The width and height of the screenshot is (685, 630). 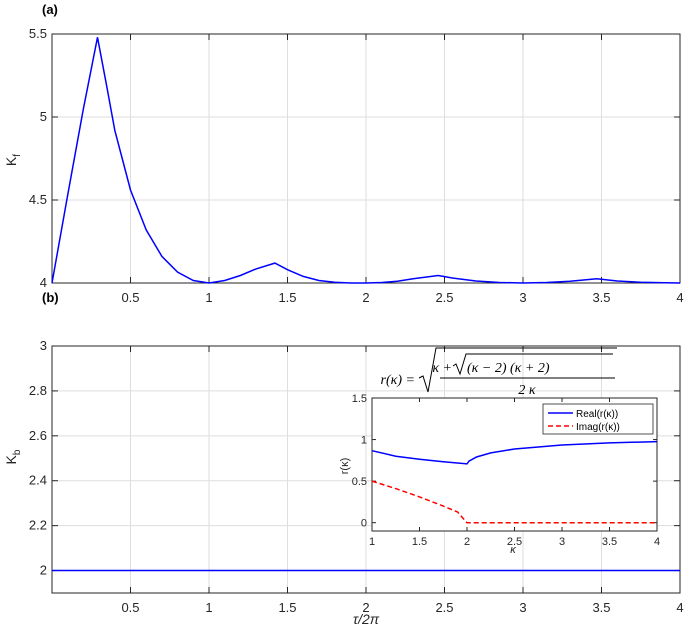 I want to click on panel-b-xtick-label: 4, so click(x=679, y=607).